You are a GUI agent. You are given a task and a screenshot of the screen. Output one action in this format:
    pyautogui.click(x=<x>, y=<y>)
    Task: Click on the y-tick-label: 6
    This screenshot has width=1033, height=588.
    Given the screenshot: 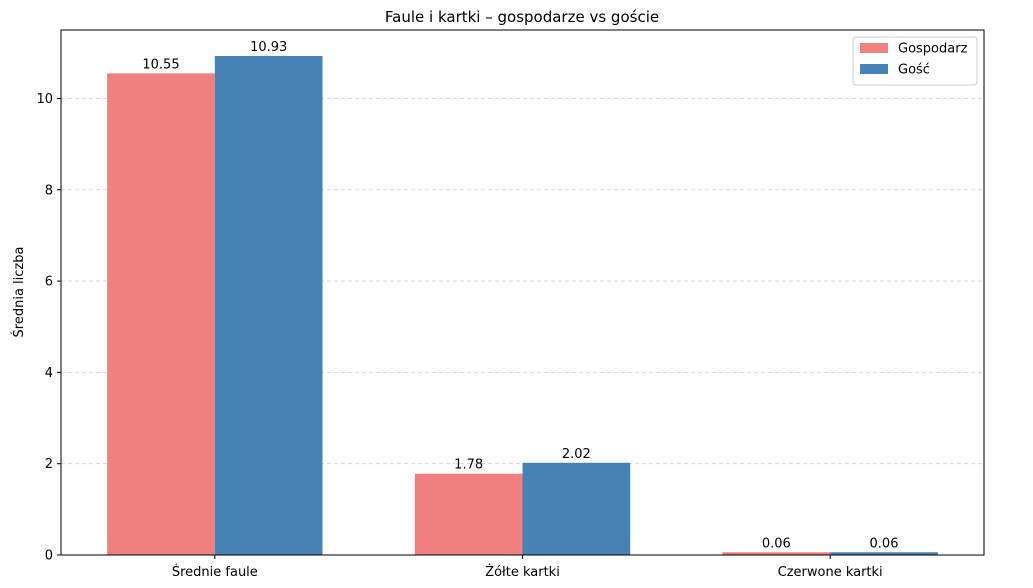 What is the action you would take?
    pyautogui.click(x=49, y=282)
    